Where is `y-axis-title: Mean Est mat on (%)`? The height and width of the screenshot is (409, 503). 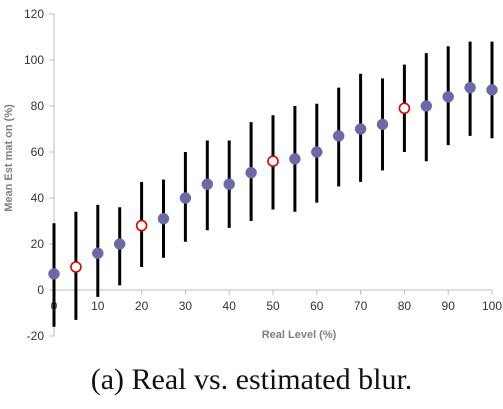 y-axis-title: Mean Est mat on (%) is located at coordinates (9, 158).